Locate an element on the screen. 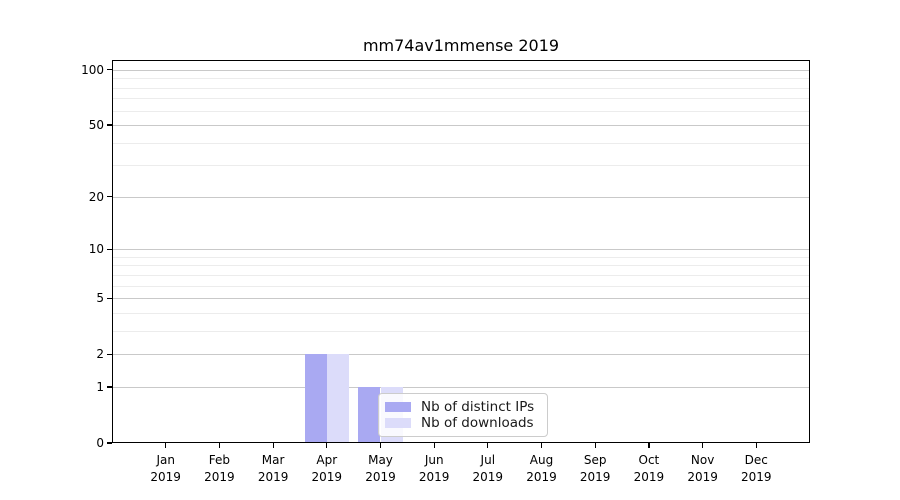 The width and height of the screenshot is (900, 500). legend-swatch-distinct-ips-icon is located at coordinates (398, 407).